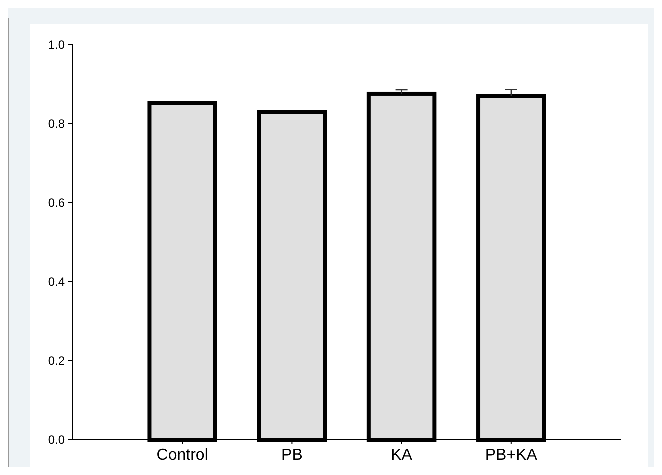 This screenshot has height=475, width=662. Describe the element at coordinates (57, 361) in the screenshot. I see `y-tick-label: 0.2` at that location.